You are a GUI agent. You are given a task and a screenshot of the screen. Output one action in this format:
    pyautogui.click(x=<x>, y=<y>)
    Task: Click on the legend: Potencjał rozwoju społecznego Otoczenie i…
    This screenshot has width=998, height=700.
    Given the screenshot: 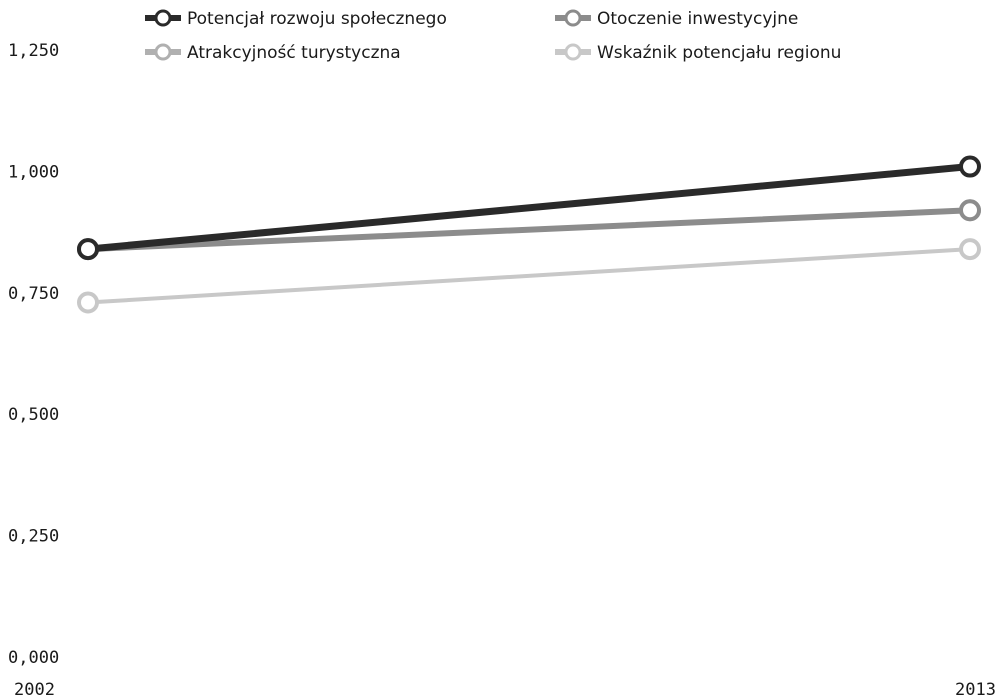 What is the action you would take?
    pyautogui.click(x=493, y=36)
    